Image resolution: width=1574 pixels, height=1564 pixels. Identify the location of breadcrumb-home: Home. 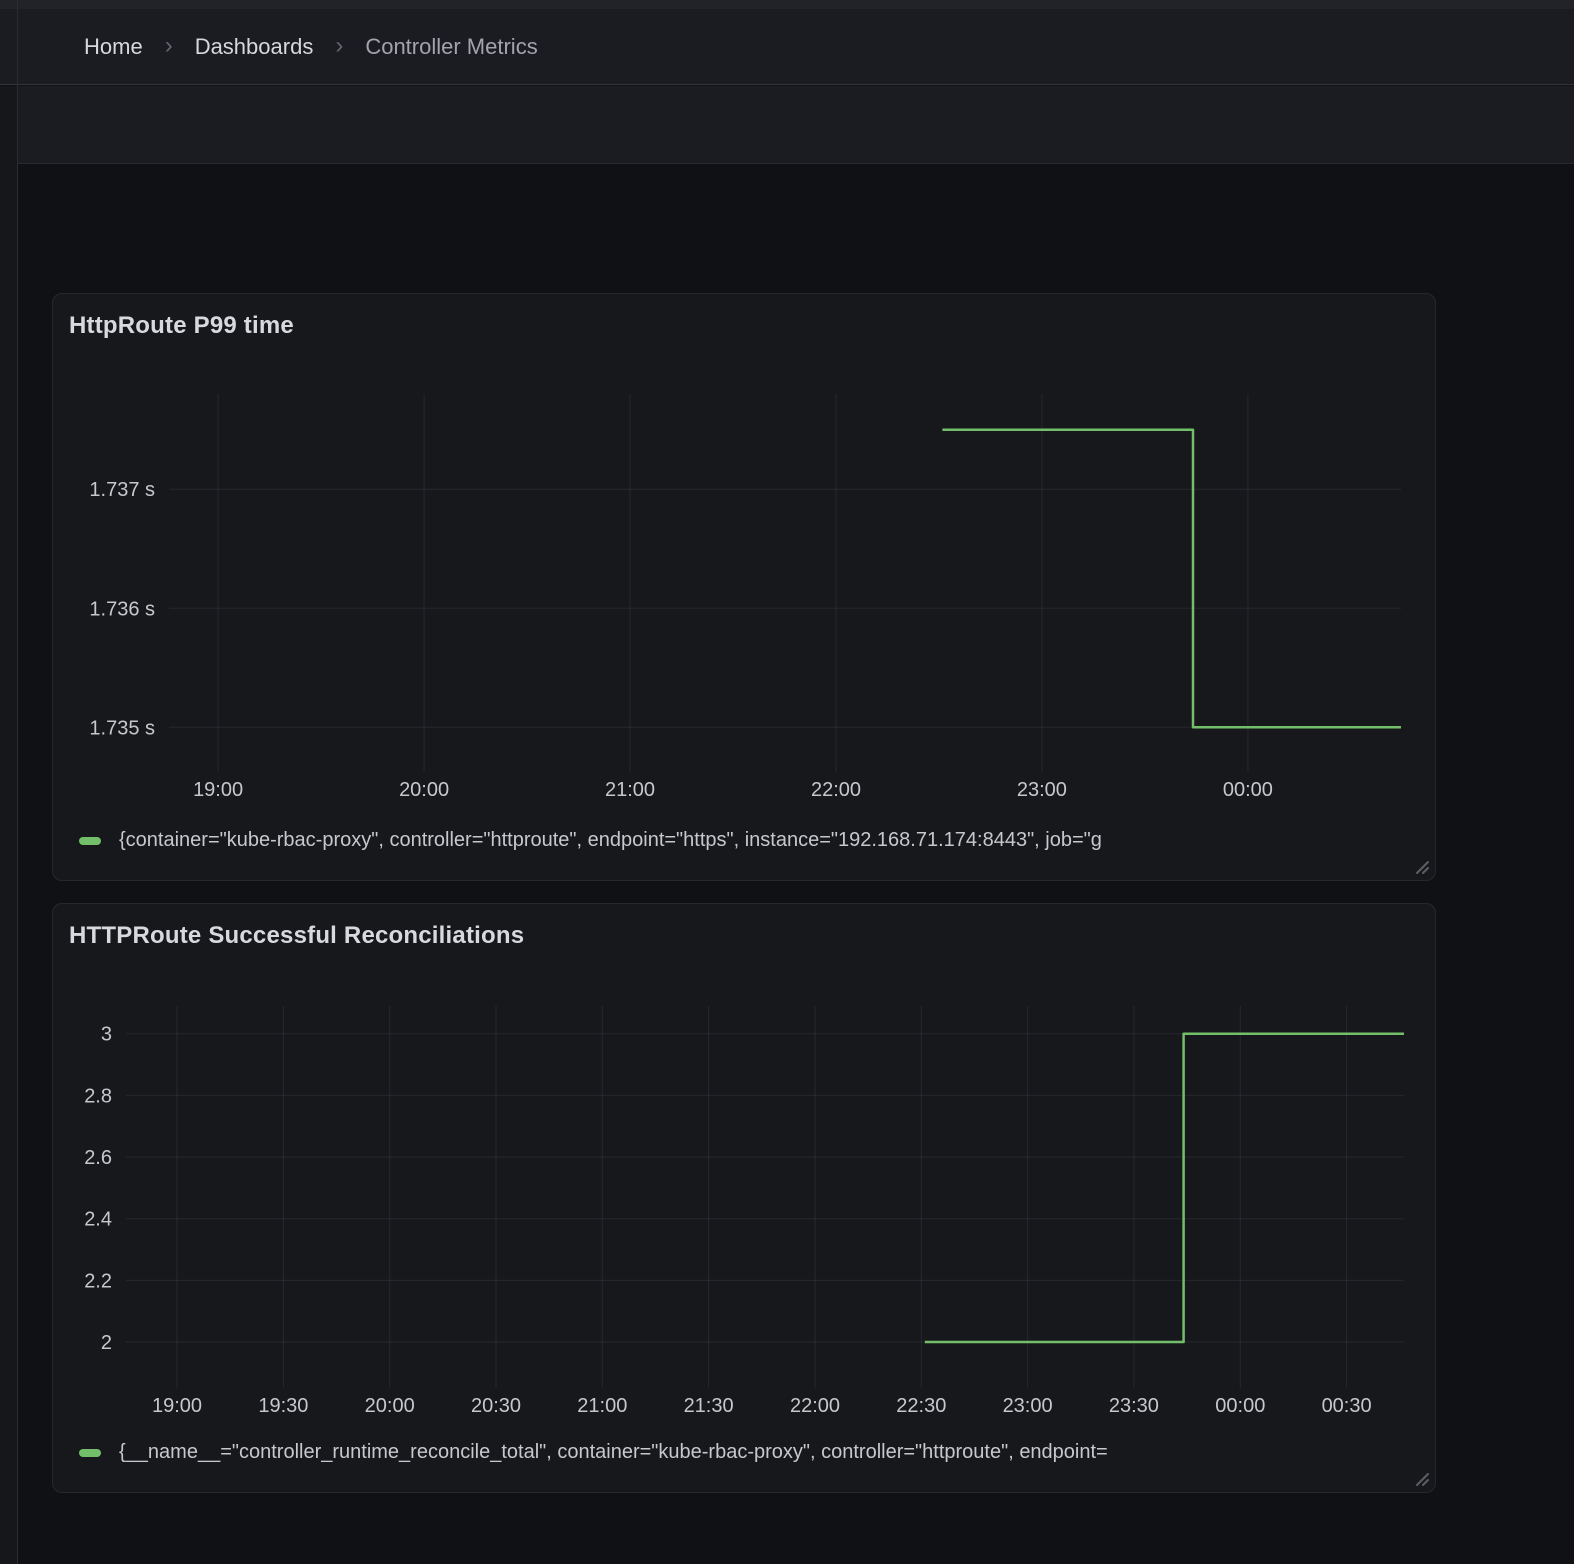
(113, 46).